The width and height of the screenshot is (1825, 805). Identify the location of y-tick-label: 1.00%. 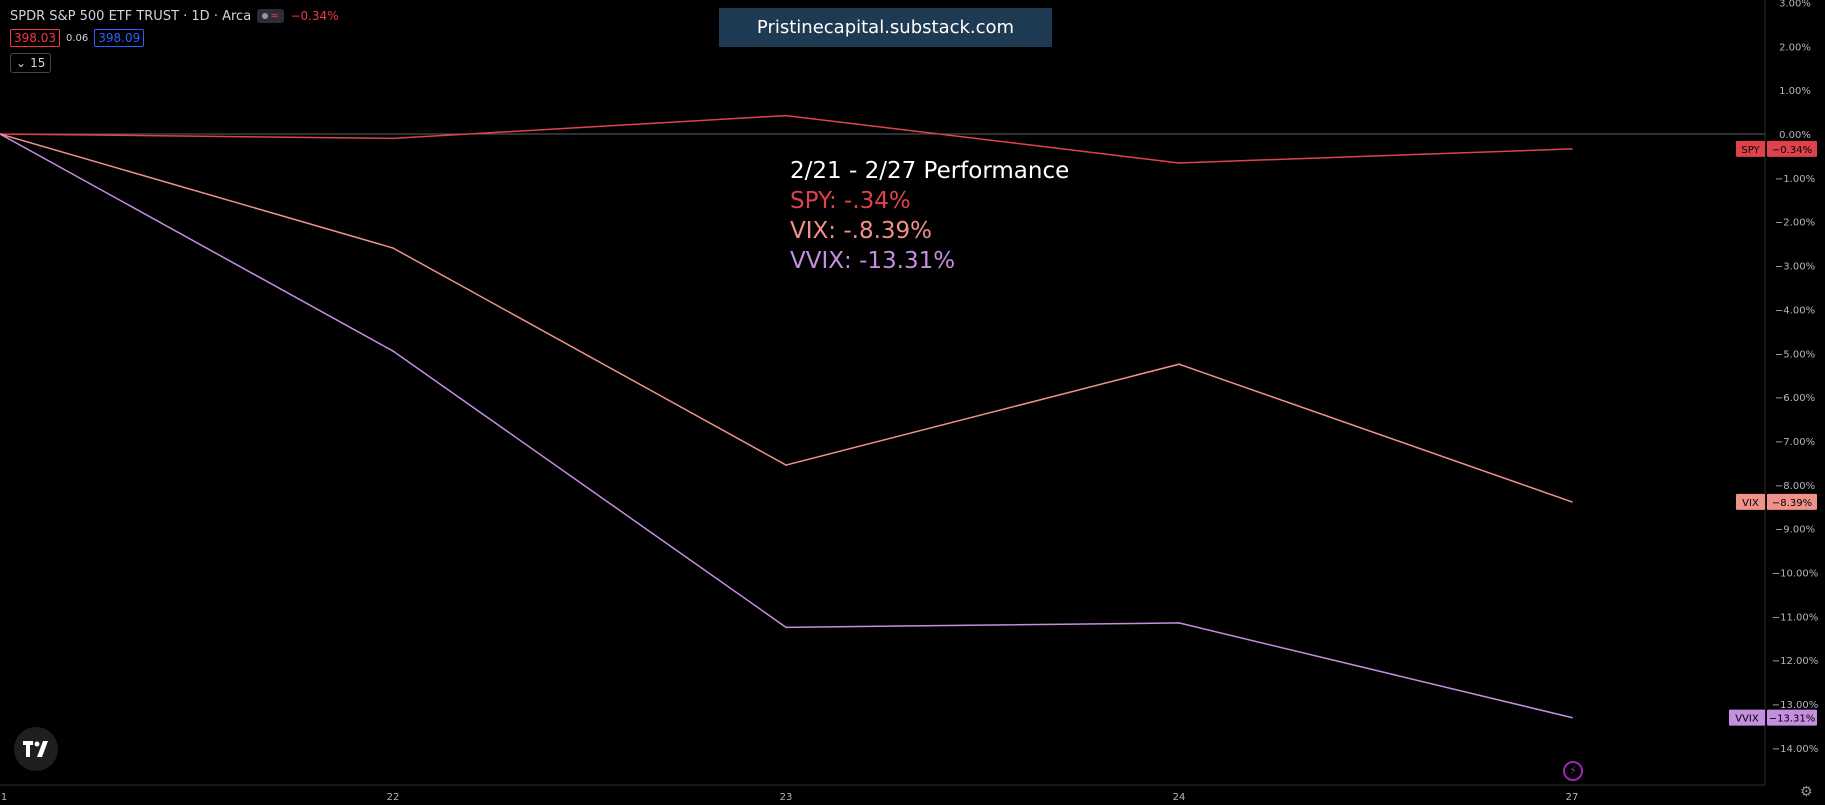
(1795, 91).